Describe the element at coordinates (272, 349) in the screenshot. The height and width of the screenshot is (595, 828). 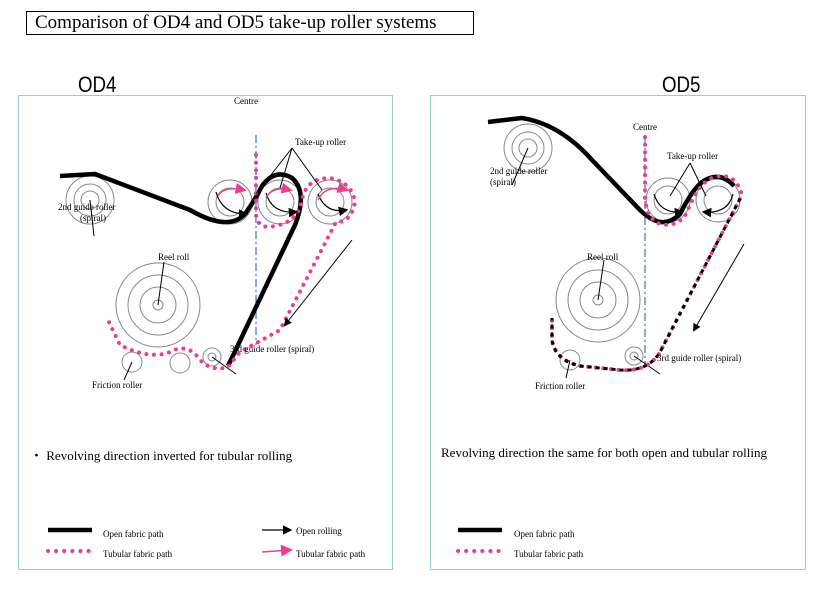
I see `od4-guide3-label: 3rd guide roller (spiral)` at that location.